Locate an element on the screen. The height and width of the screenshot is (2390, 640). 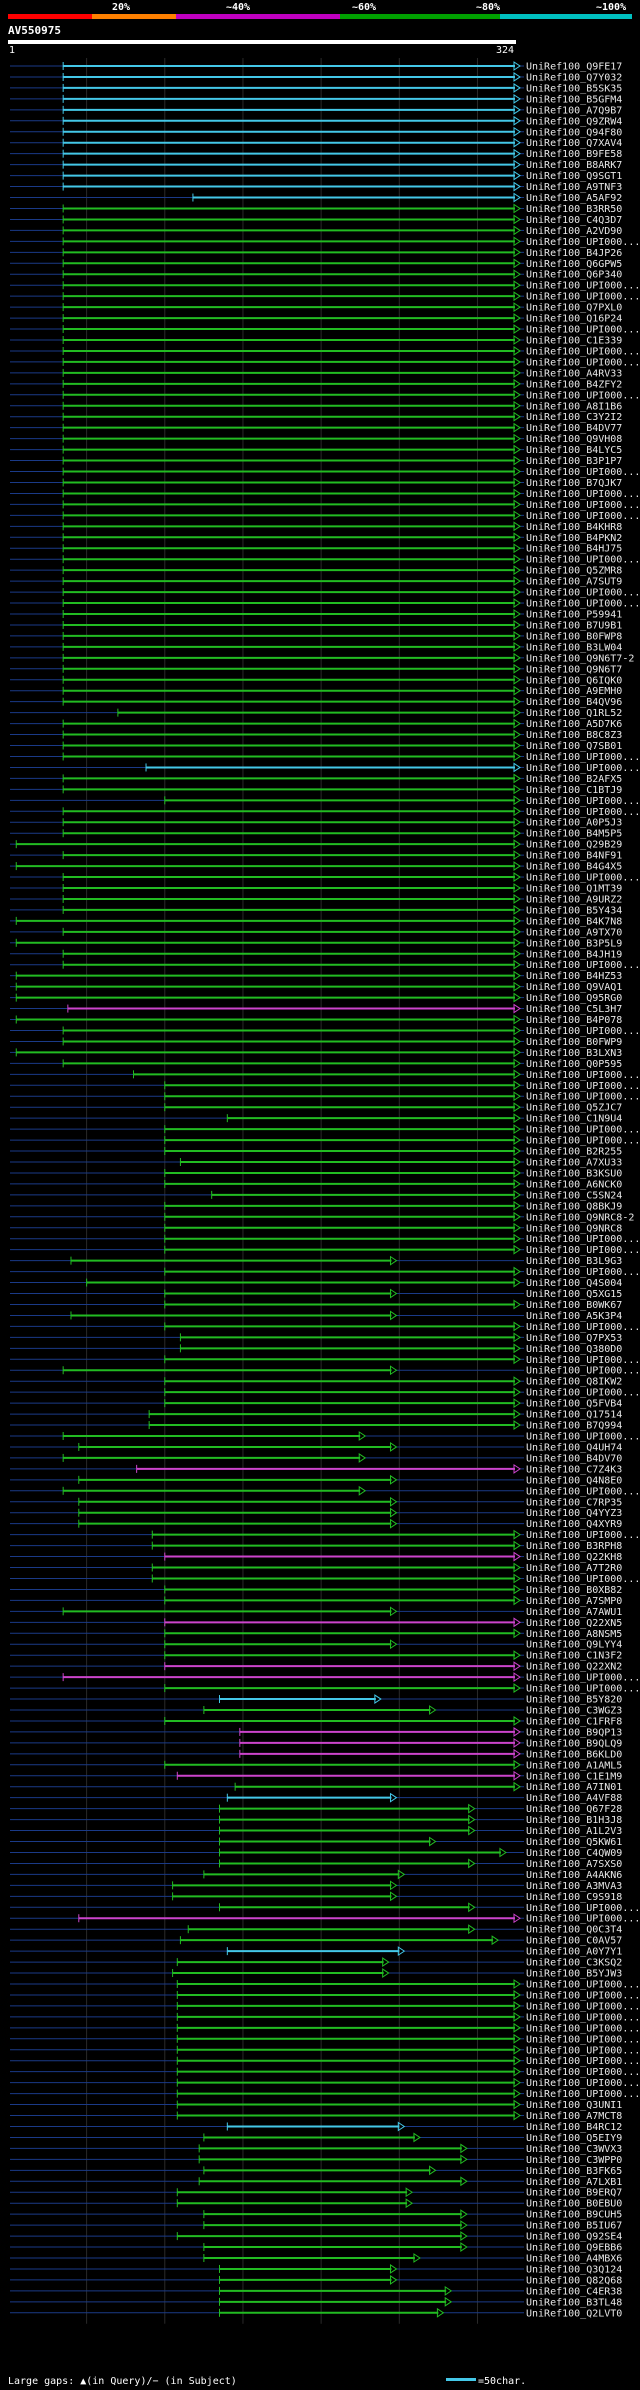
hit-row: UniRef100_Q7SB01 is located at coordinates (316, 746).